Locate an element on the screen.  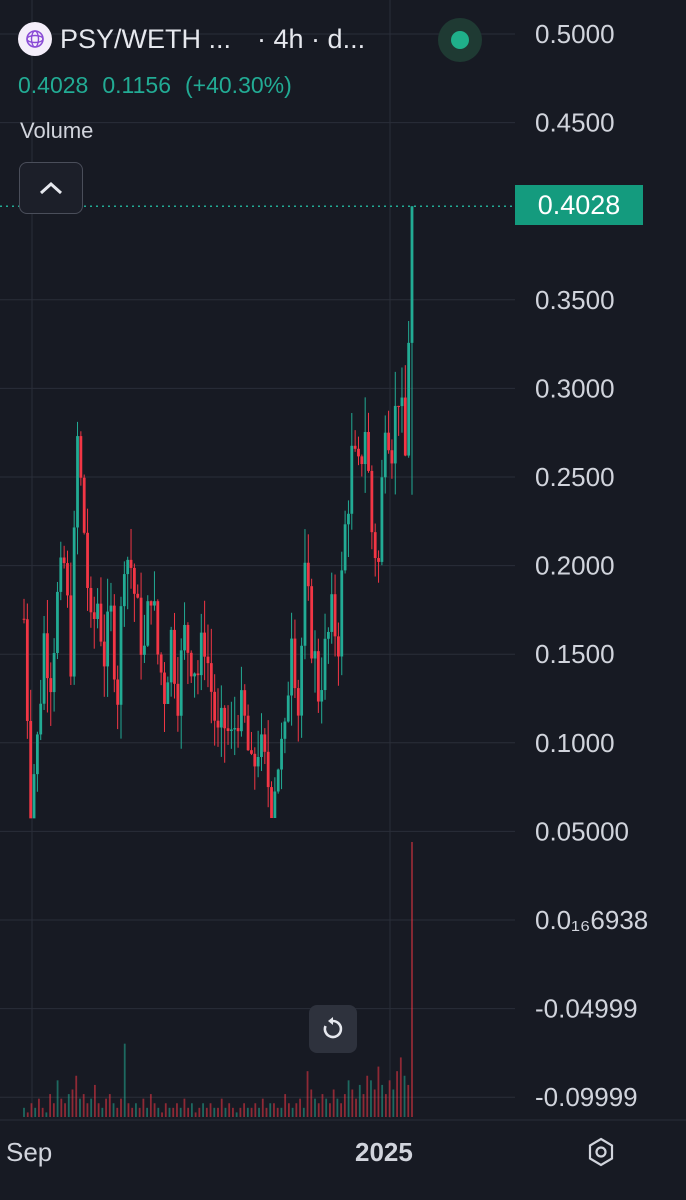
chart-settings-button is located at coordinates (601, 1152).